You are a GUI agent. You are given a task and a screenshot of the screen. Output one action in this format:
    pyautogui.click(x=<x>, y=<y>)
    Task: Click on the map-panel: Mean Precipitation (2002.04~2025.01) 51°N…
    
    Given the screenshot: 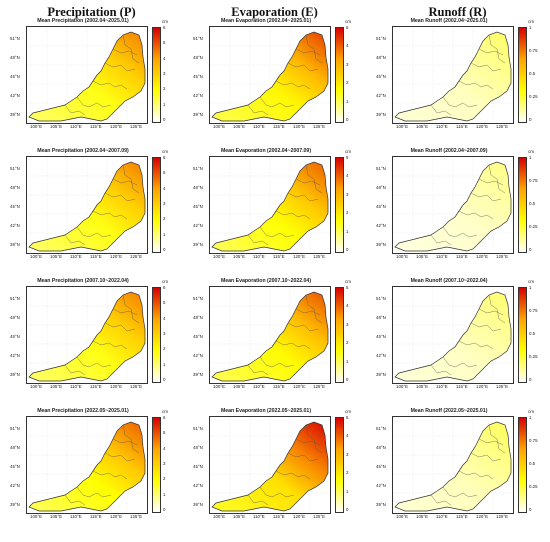 What is the action you would take?
    pyautogui.click(x=93, y=76)
    